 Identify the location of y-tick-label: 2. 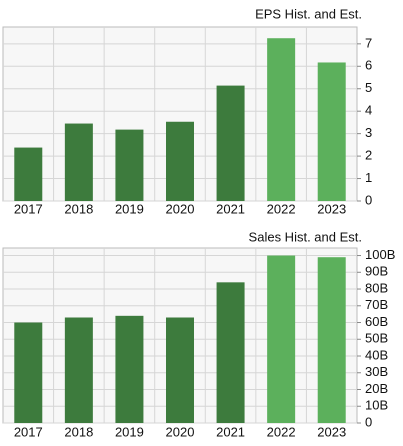
(368, 155).